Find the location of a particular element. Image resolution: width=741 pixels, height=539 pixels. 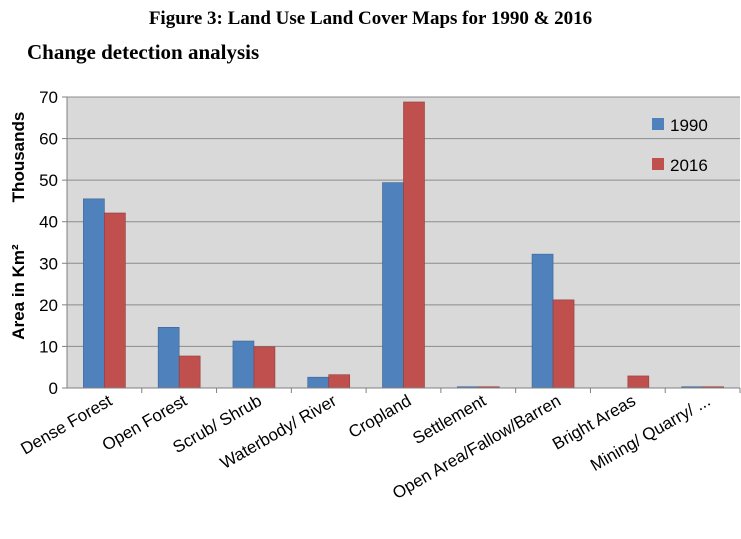

bar-2016-waterbody-river is located at coordinates (339, 381).